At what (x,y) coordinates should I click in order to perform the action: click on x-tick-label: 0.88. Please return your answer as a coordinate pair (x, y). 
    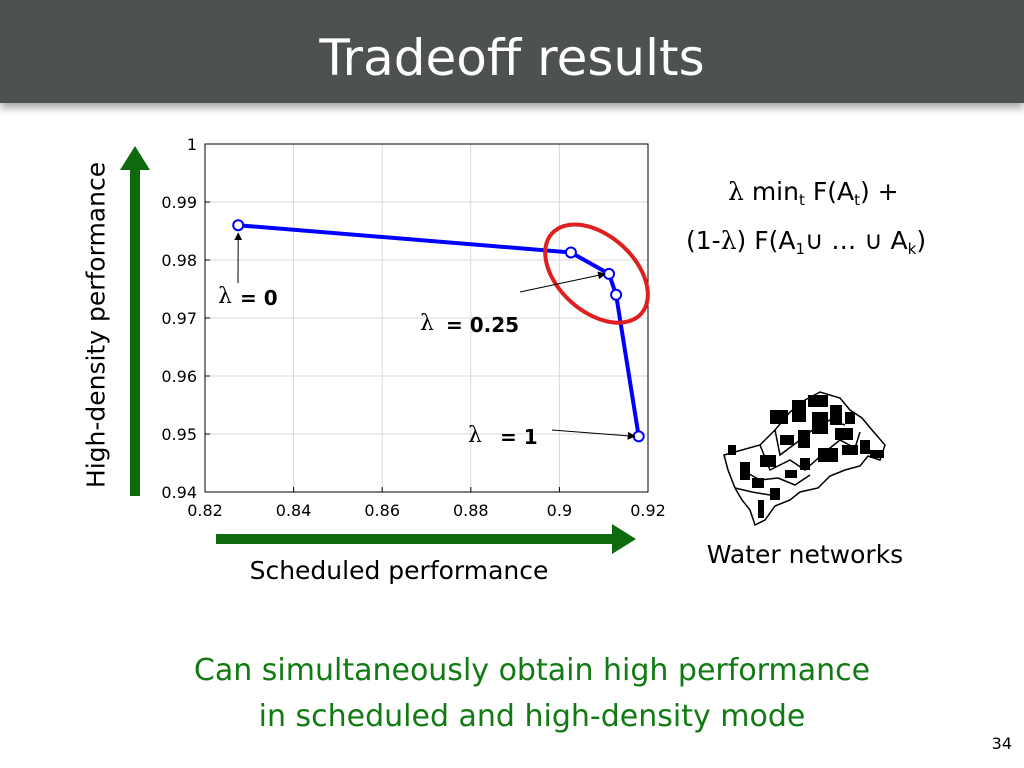
    Looking at the image, I should click on (471, 510).